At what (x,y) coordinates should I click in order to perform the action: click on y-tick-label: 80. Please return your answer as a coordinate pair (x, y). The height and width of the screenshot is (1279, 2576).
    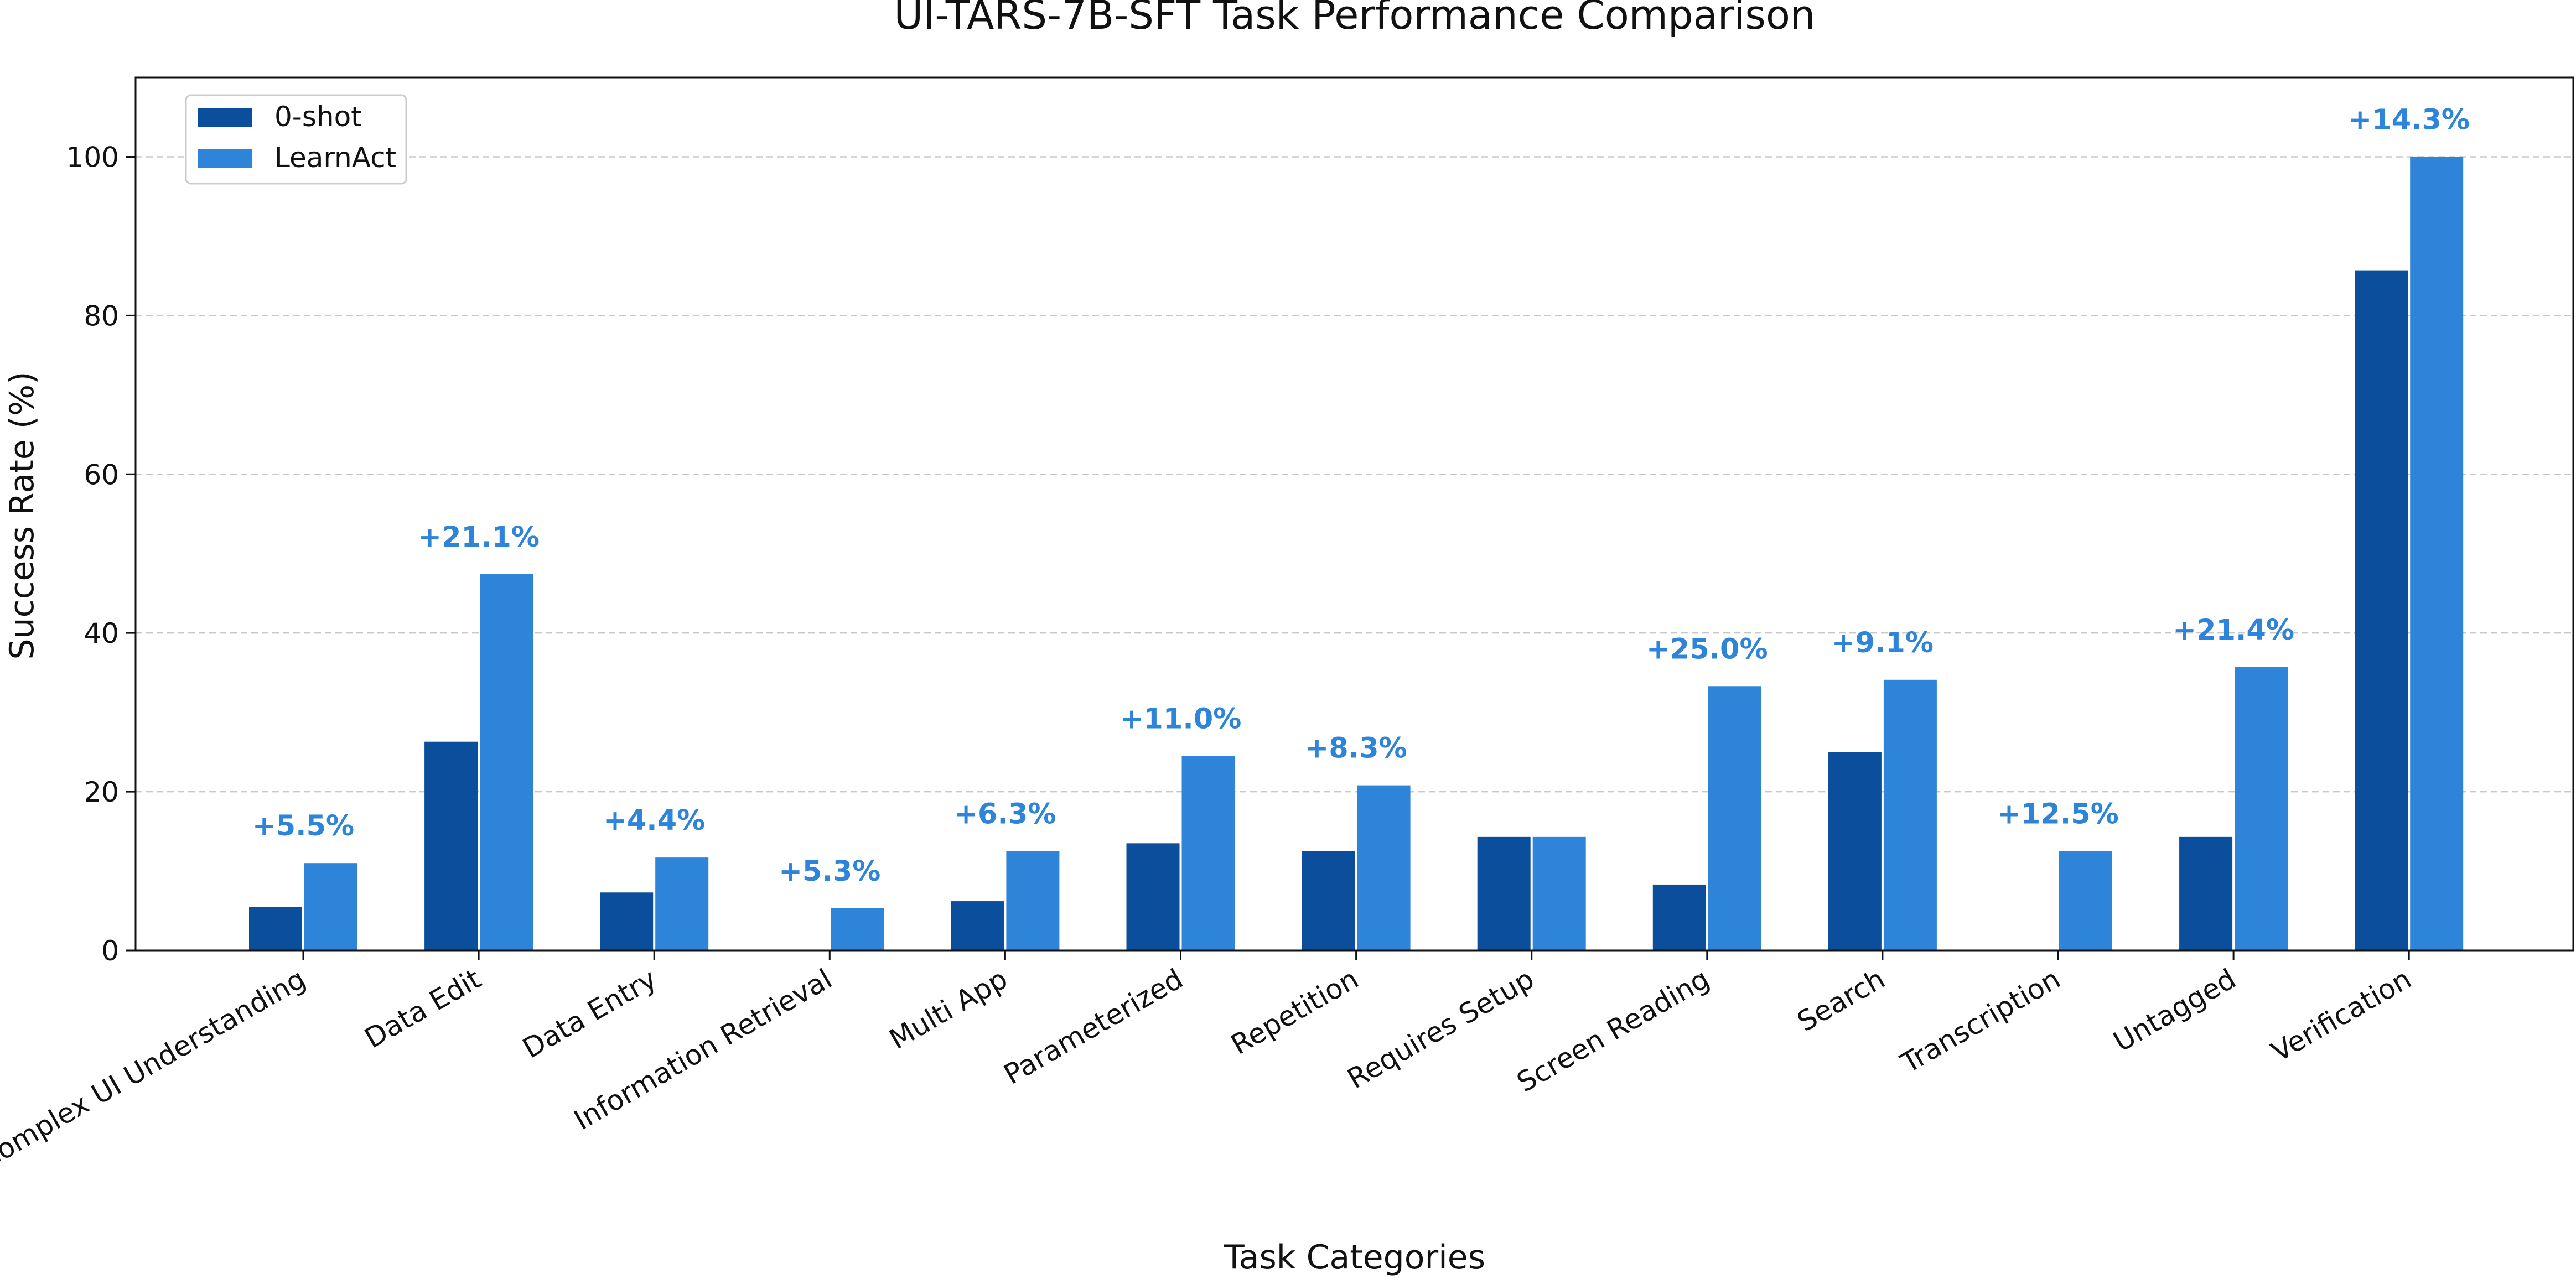
    Looking at the image, I should click on (101, 316).